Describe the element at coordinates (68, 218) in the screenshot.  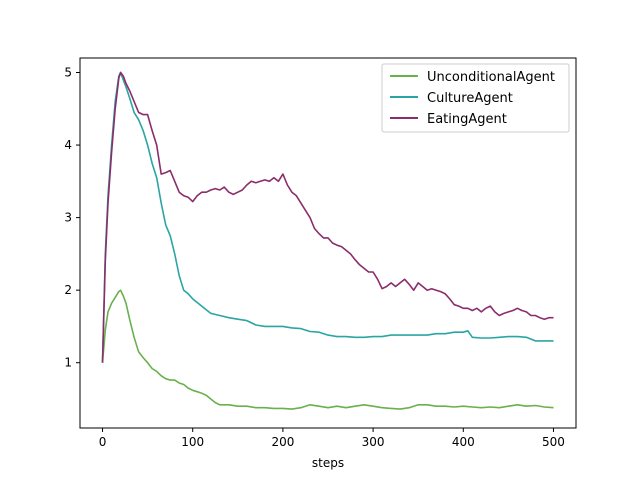
I see `y-tick-label: 3` at that location.